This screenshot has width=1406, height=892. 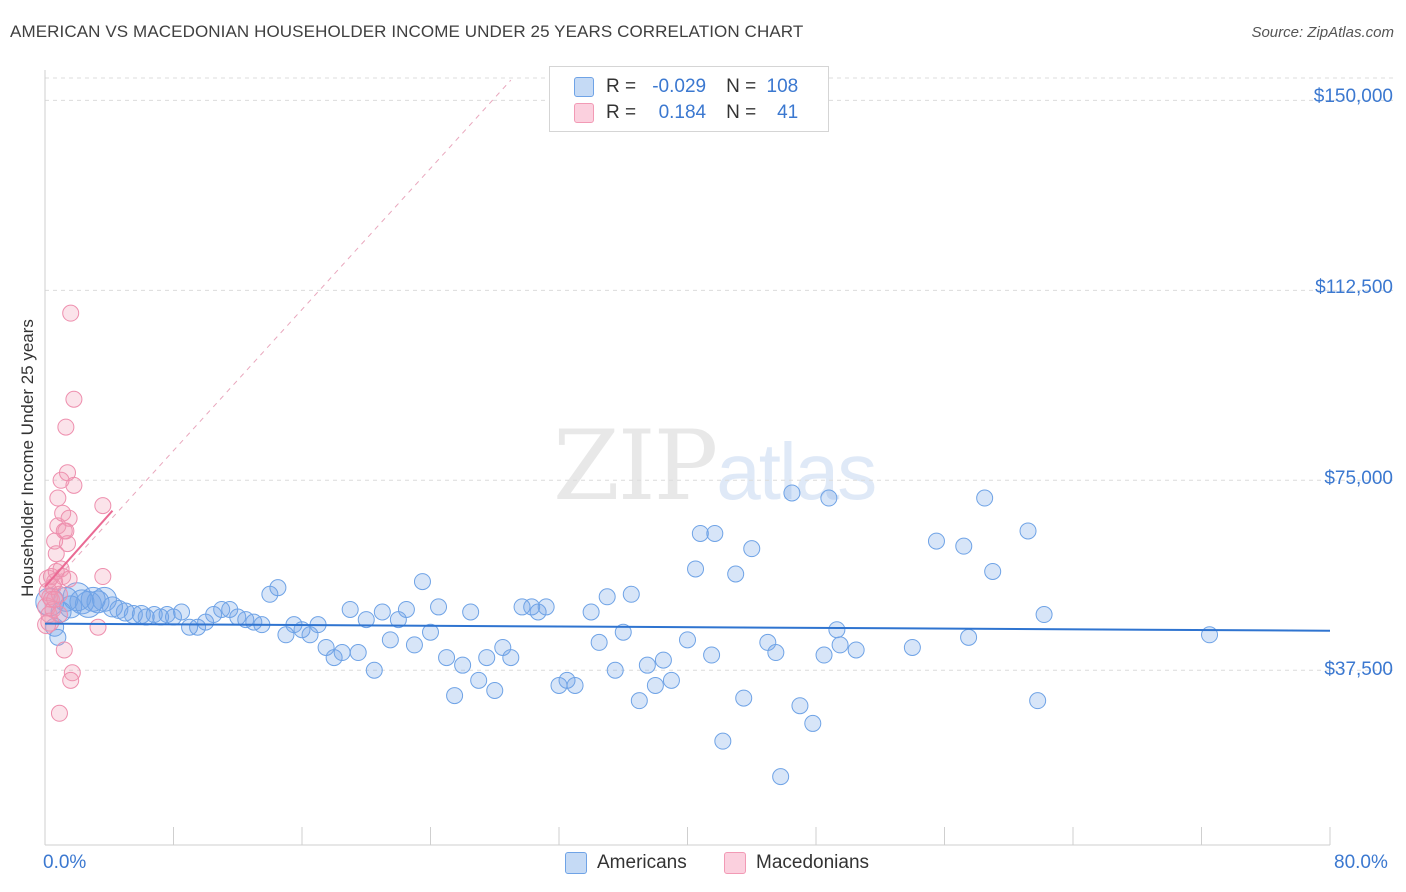 What do you see at coordinates (682, 112) in the screenshot?
I see `macedonians-r-value: 0.184` at bounding box center [682, 112].